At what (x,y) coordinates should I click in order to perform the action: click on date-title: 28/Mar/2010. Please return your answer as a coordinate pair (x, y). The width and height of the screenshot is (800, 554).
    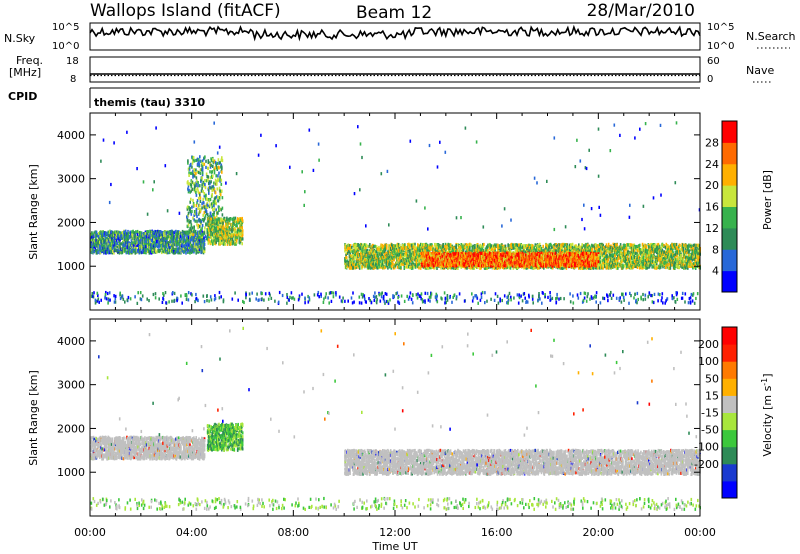
    Looking at the image, I should click on (641, 11).